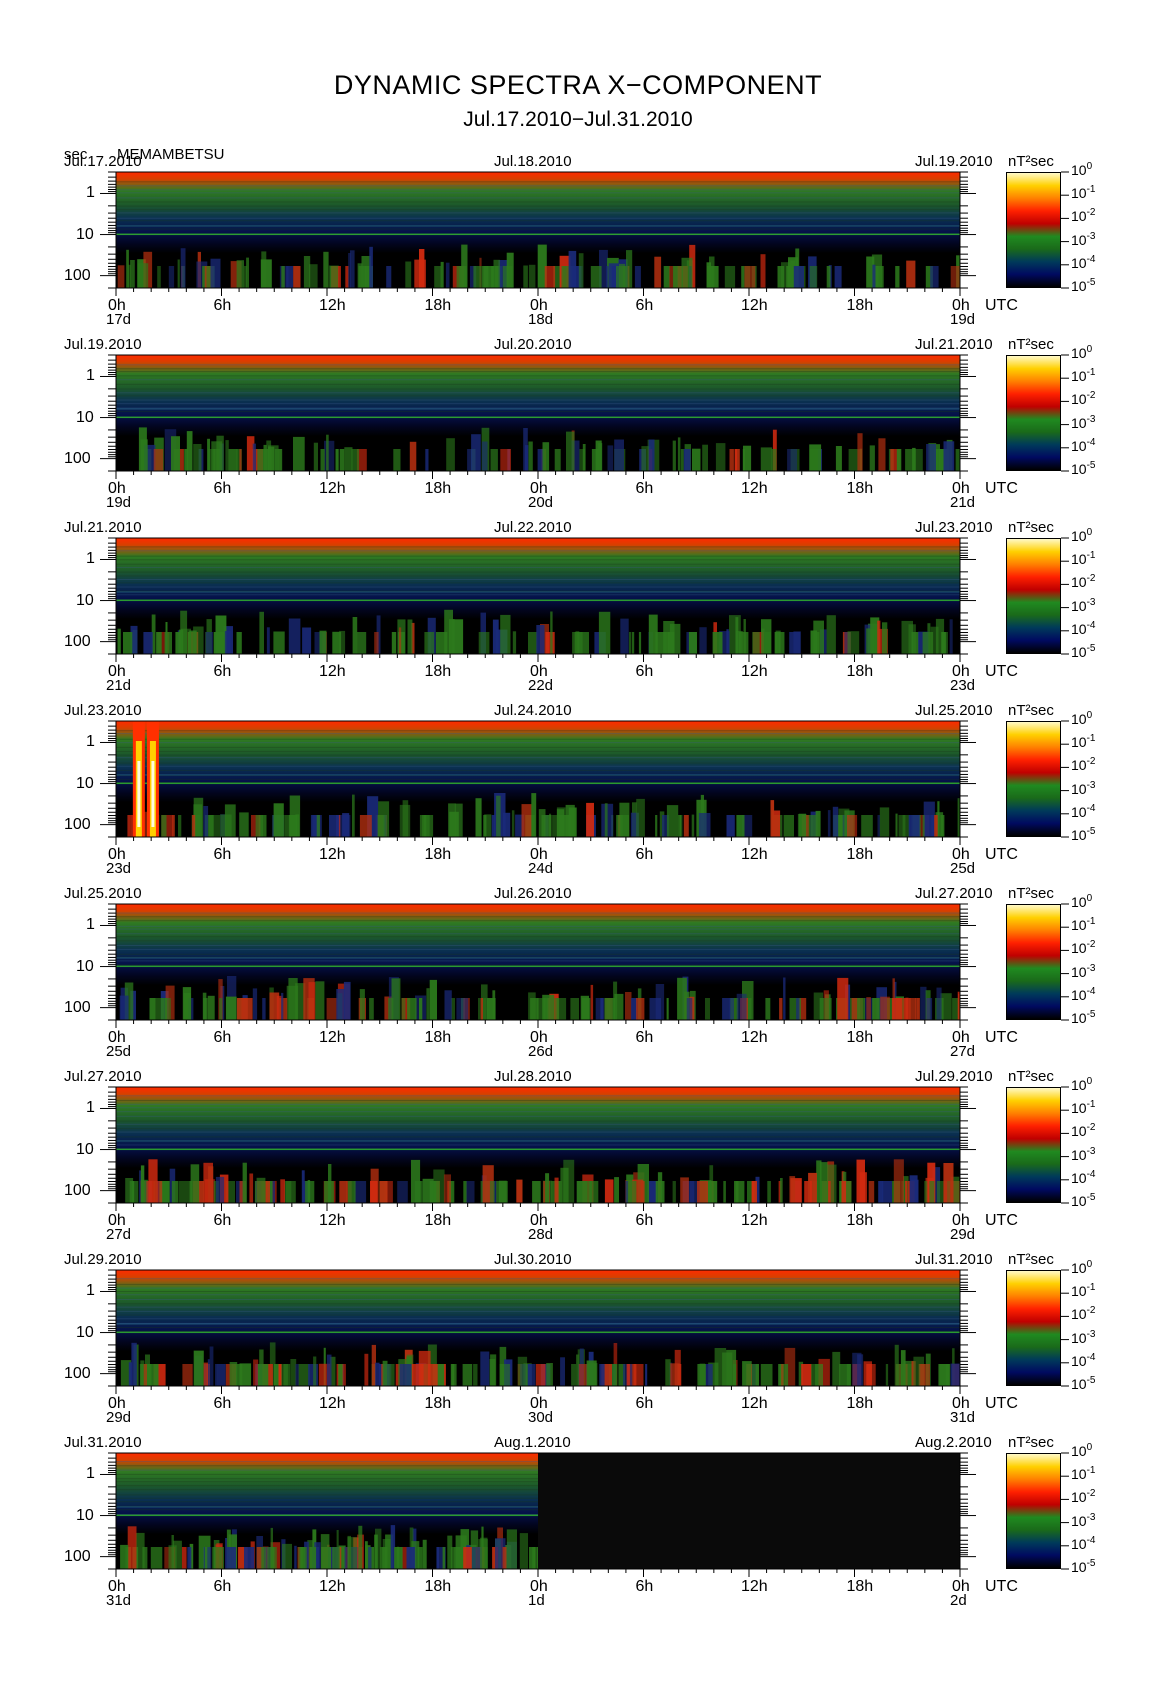 The height and width of the screenshot is (1704, 1156). Describe the element at coordinates (1031, 1259) in the screenshot. I see `colorbar-unit: nT²sec` at that location.